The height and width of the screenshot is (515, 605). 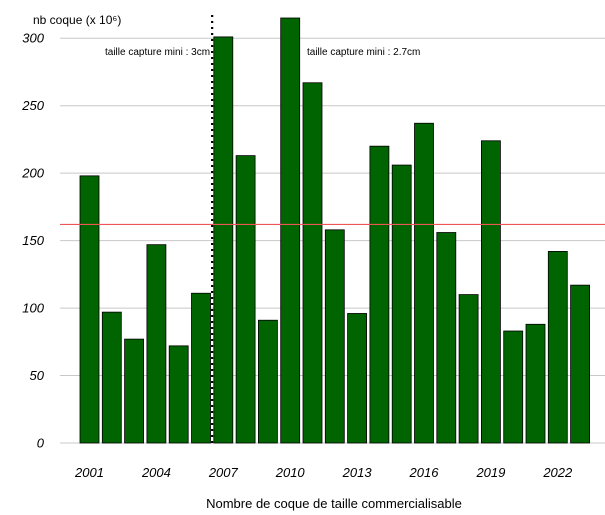 I want to click on bar-2007, so click(x=223, y=240).